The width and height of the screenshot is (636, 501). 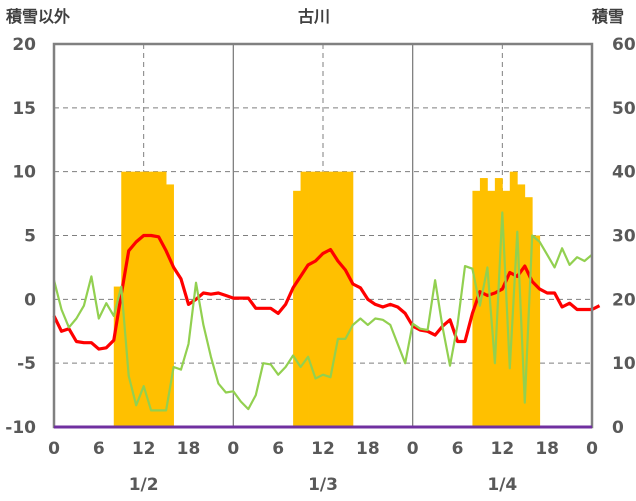 I want to click on left-axis-title: 積雪以外, so click(x=37, y=16).